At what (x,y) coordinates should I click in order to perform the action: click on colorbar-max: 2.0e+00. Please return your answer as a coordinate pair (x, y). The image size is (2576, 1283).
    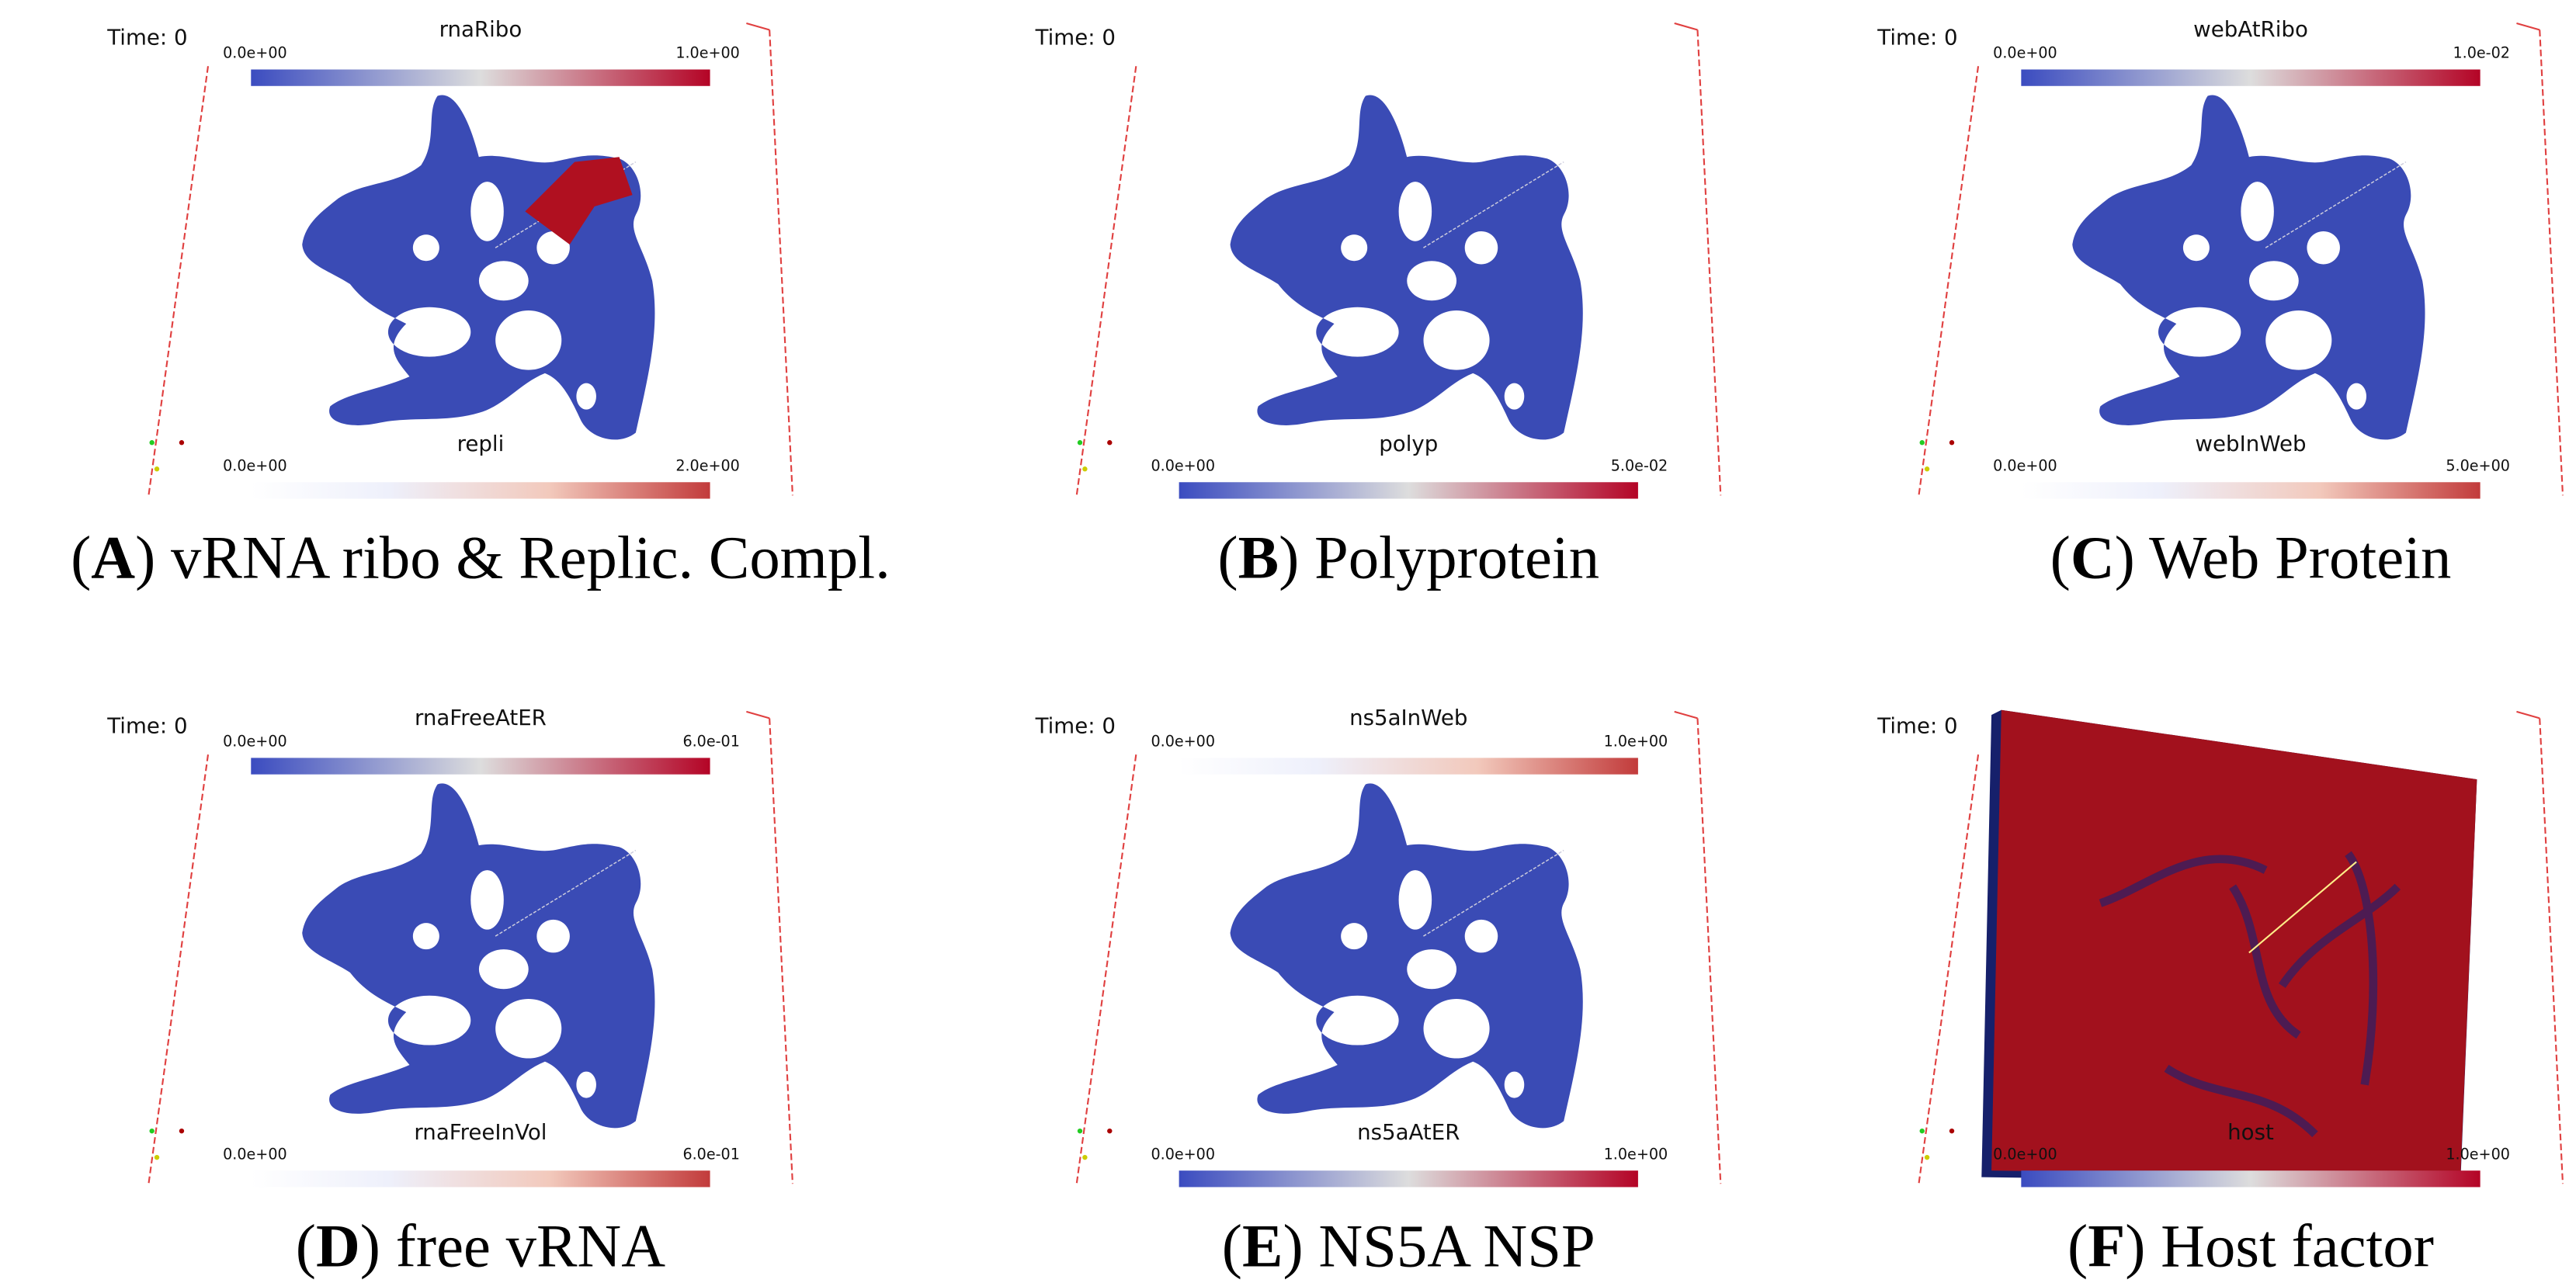
    Looking at the image, I should click on (707, 465).